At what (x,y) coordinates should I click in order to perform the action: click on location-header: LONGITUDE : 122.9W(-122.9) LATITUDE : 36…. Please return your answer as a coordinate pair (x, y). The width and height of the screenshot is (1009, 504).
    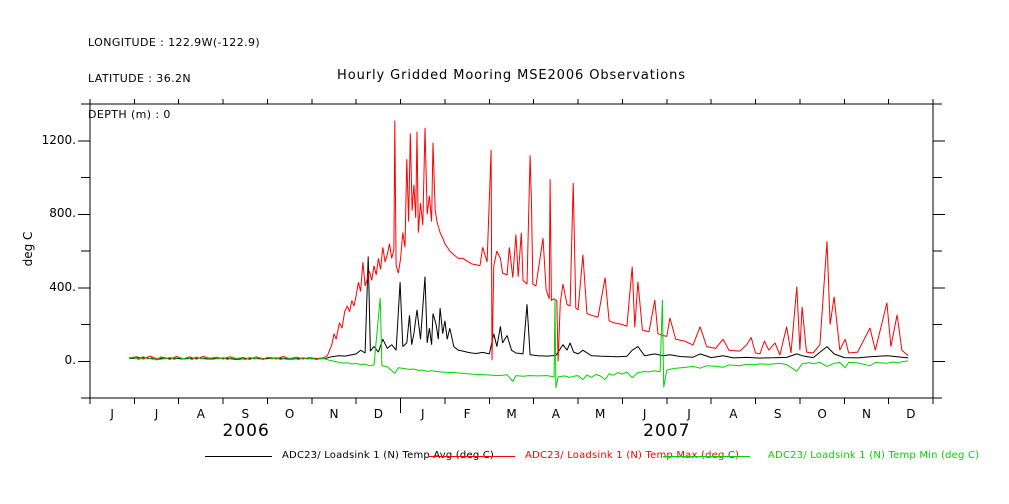
    Looking at the image, I should click on (174, 73).